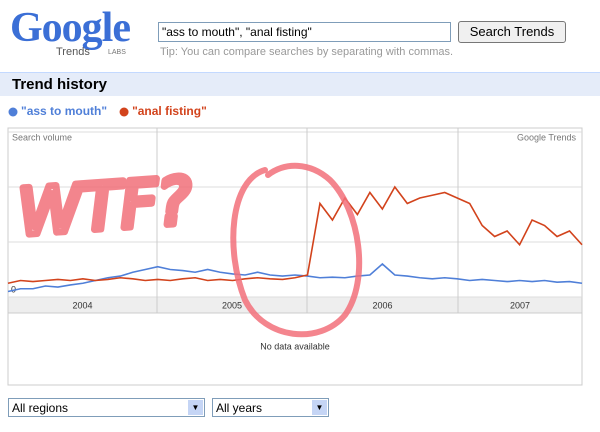 The width and height of the screenshot is (600, 432). What do you see at coordinates (547, 137) in the screenshot?
I see `source: Google Trends` at bounding box center [547, 137].